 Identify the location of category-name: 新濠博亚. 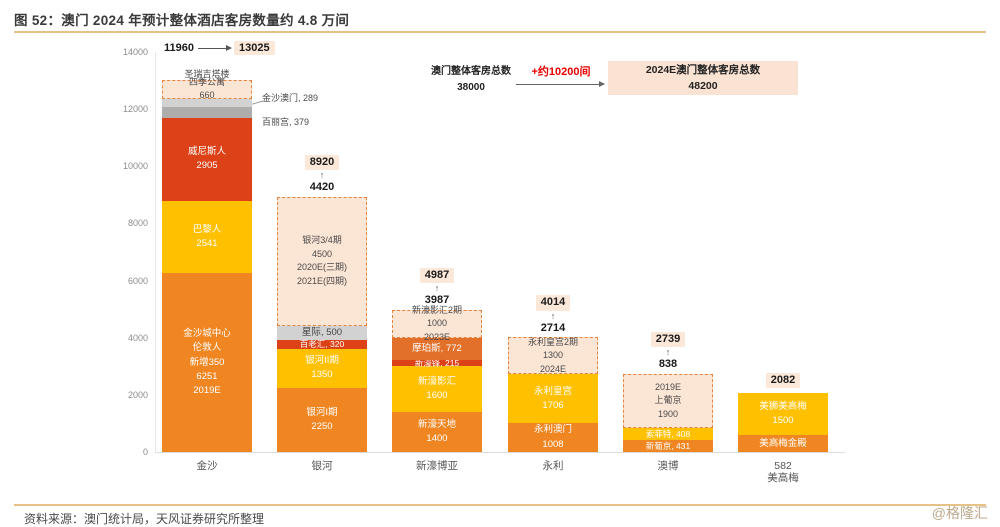
(437, 466).